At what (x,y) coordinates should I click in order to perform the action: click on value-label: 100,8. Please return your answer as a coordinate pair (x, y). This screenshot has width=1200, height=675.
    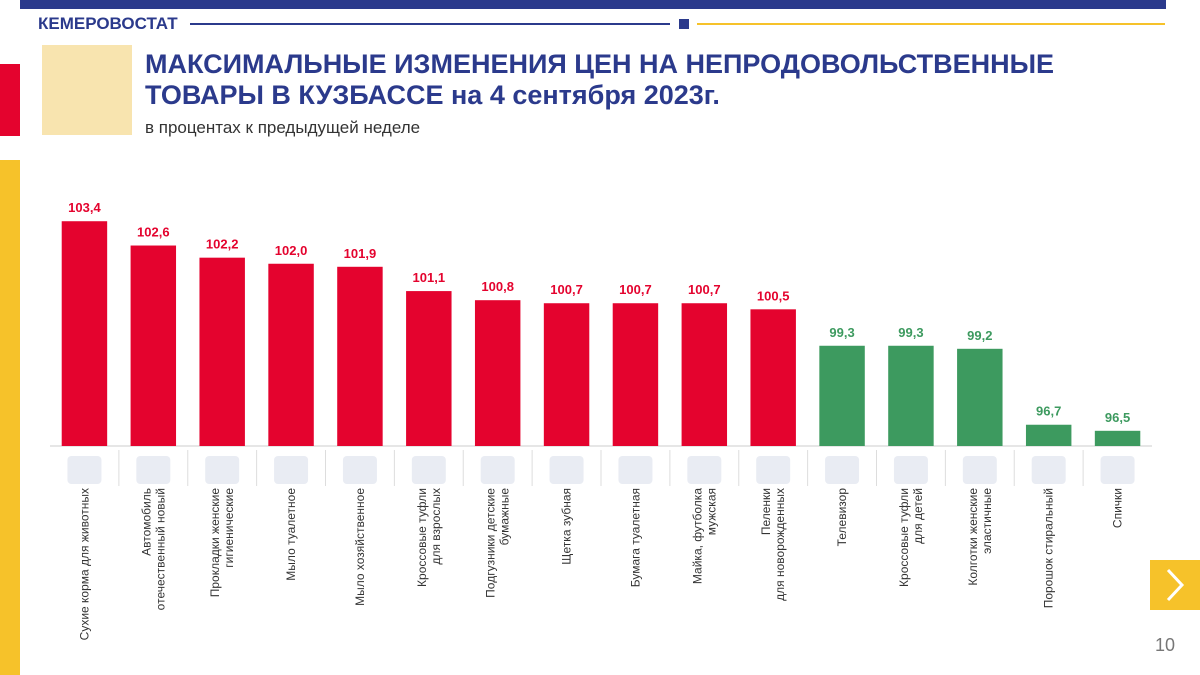
    Looking at the image, I should click on (497, 286).